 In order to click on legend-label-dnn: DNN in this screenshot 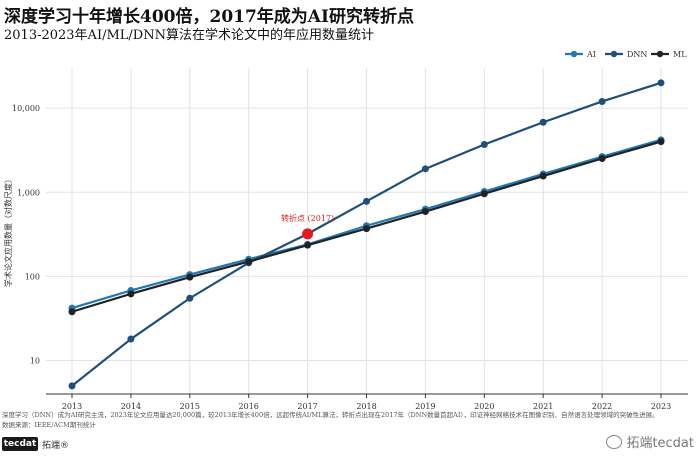, I will do `click(637, 54)`.